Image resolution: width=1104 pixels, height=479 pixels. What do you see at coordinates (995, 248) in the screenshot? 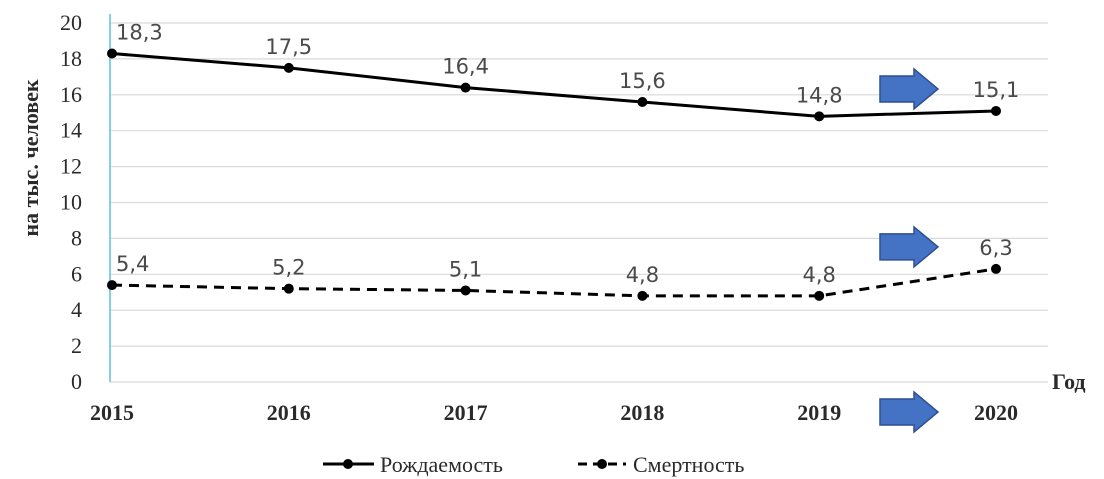
I see `data-label: 6,3` at bounding box center [995, 248].